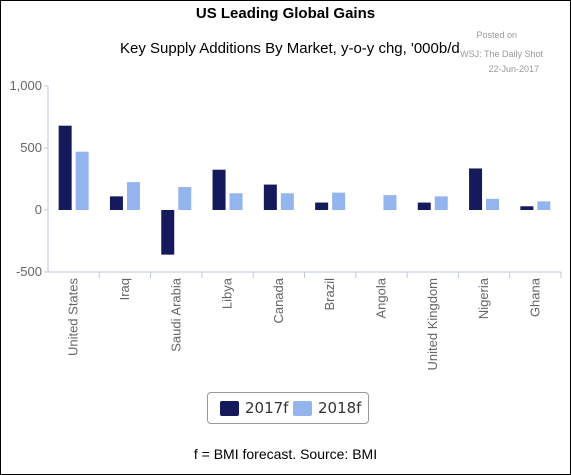 The width and height of the screenshot is (571, 475). I want to click on legend: 2017f 2018f, so click(288, 408).